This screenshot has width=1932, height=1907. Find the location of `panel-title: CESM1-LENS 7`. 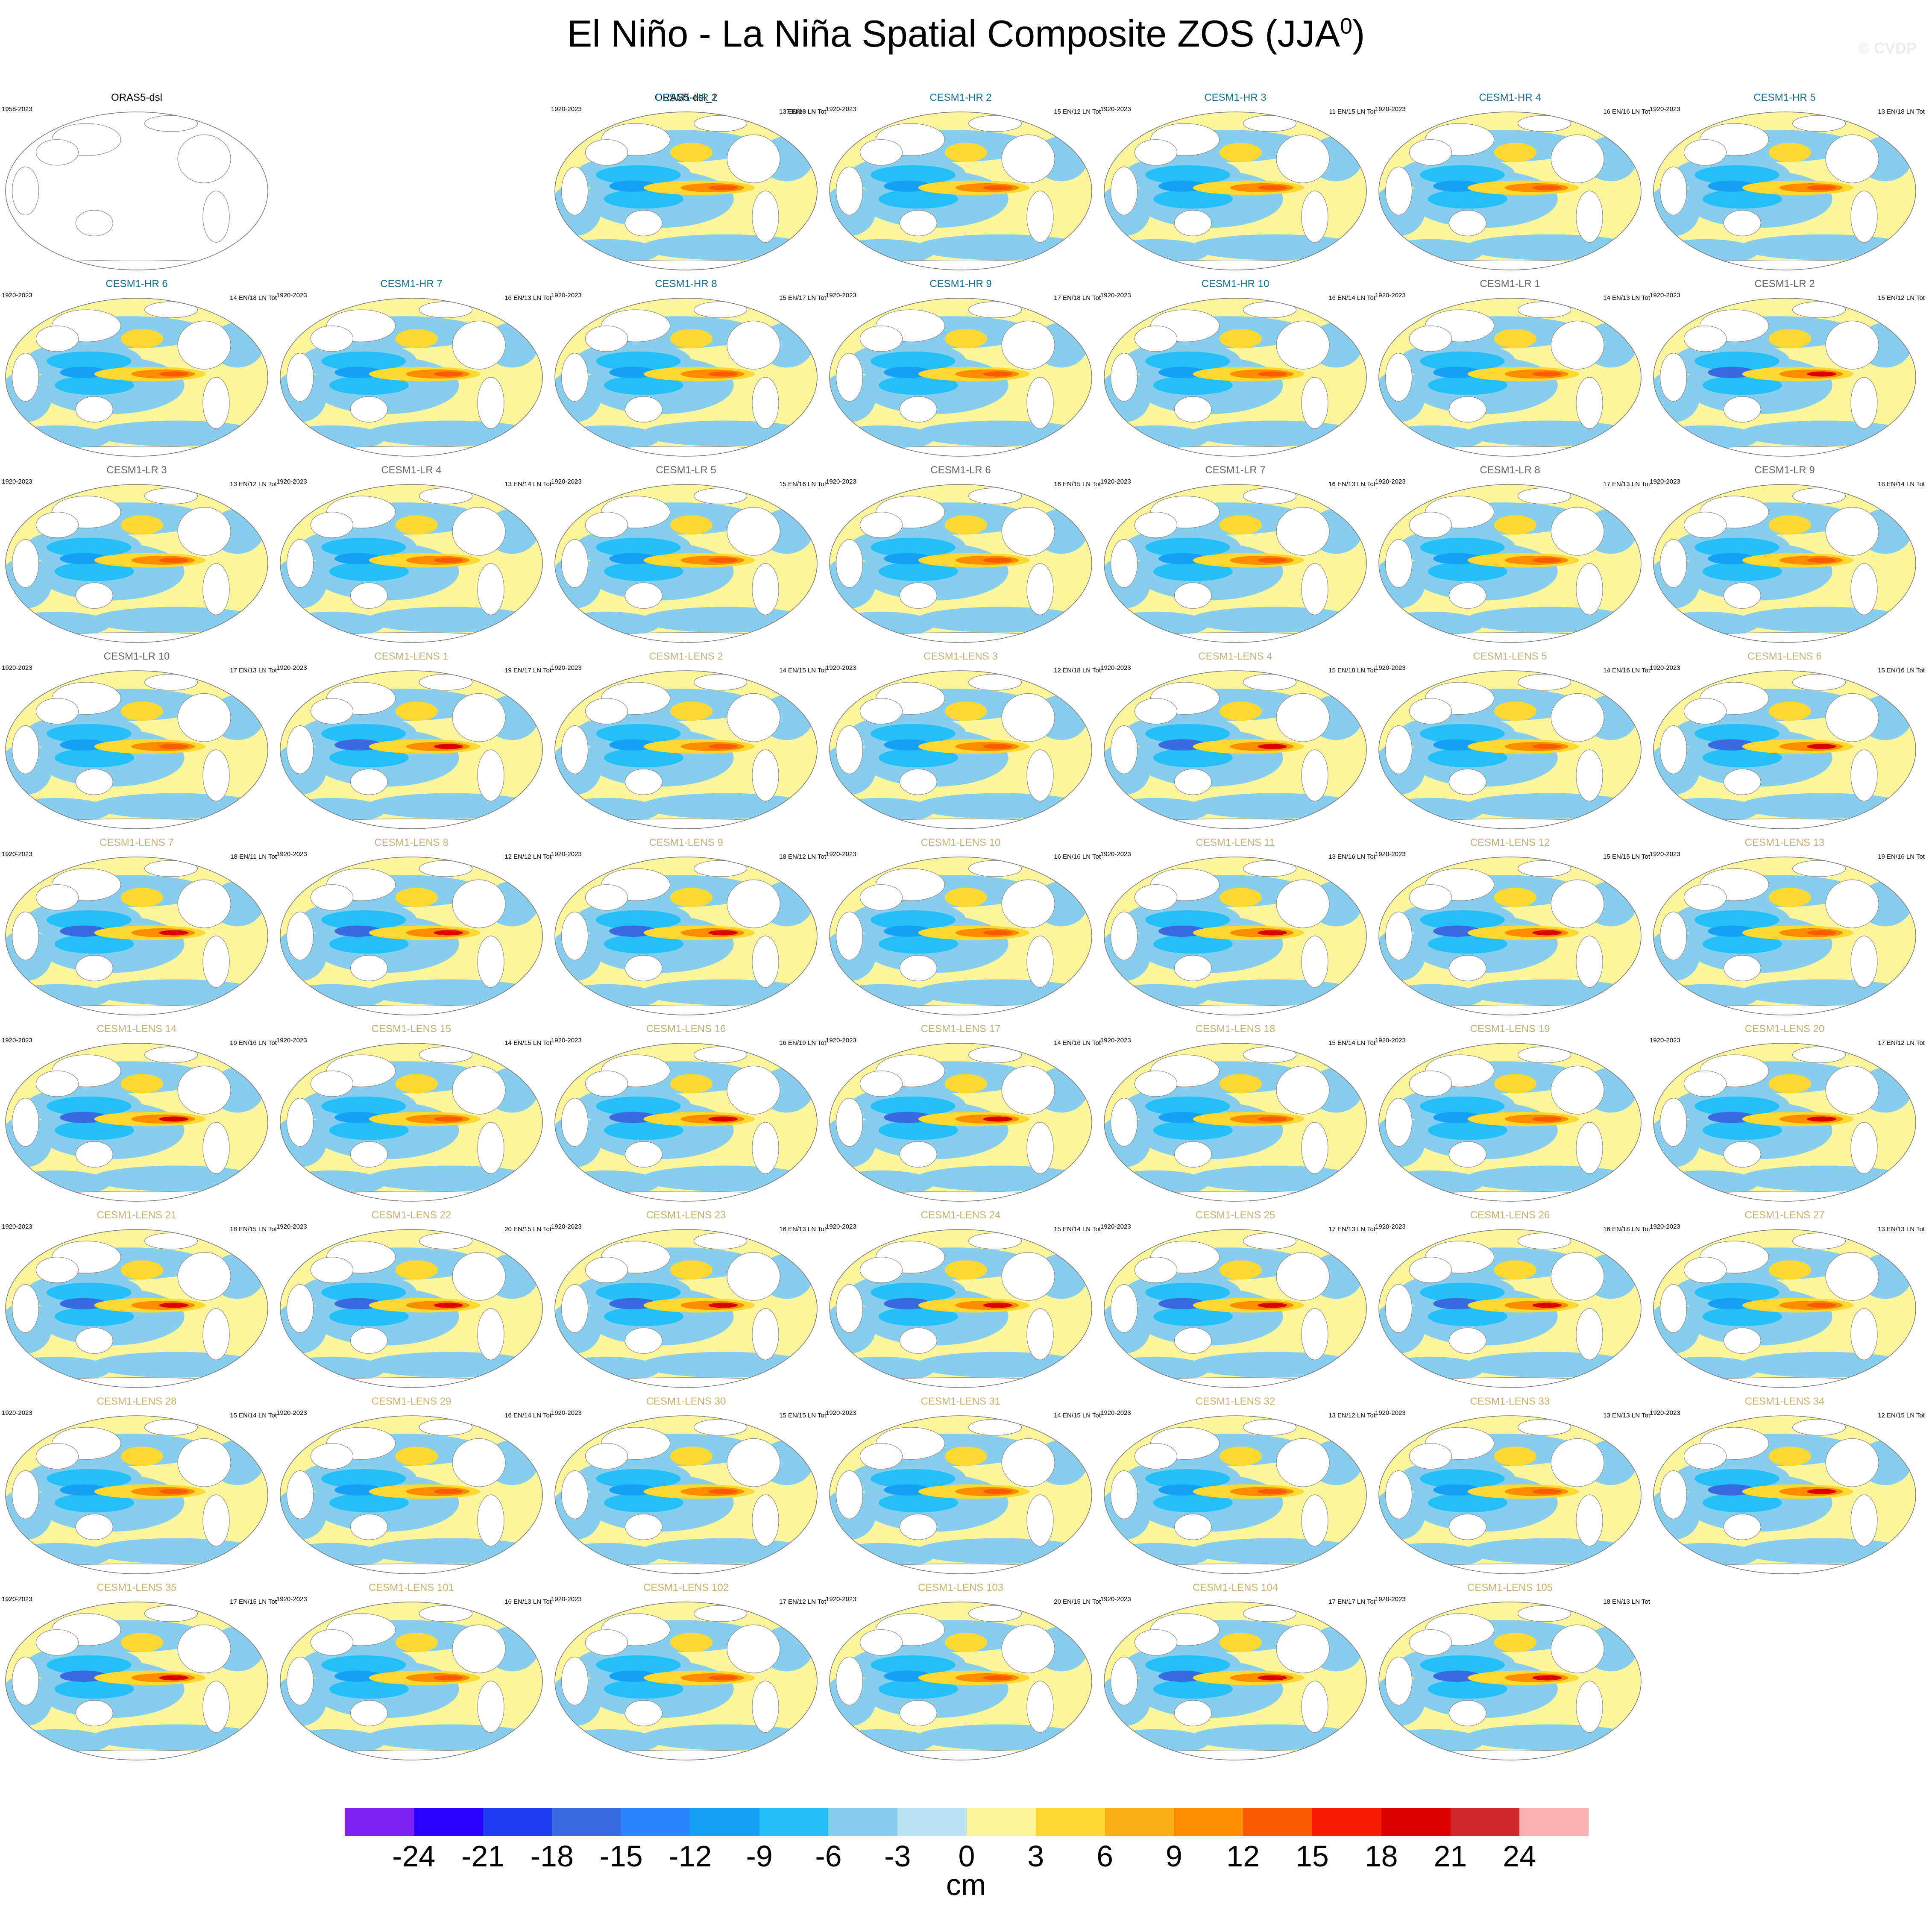

panel-title: CESM1-LENS 7 is located at coordinates (137, 843).